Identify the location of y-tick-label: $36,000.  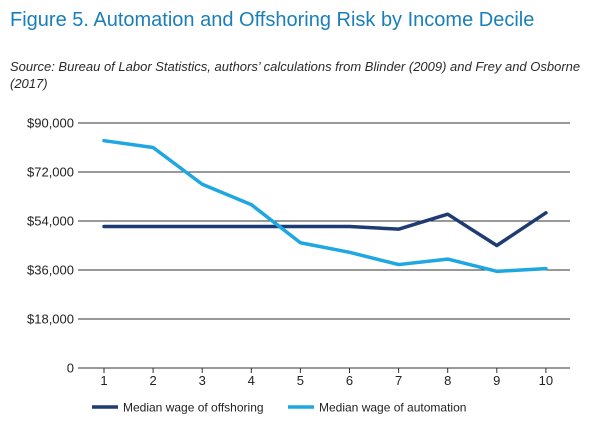
(50, 270).